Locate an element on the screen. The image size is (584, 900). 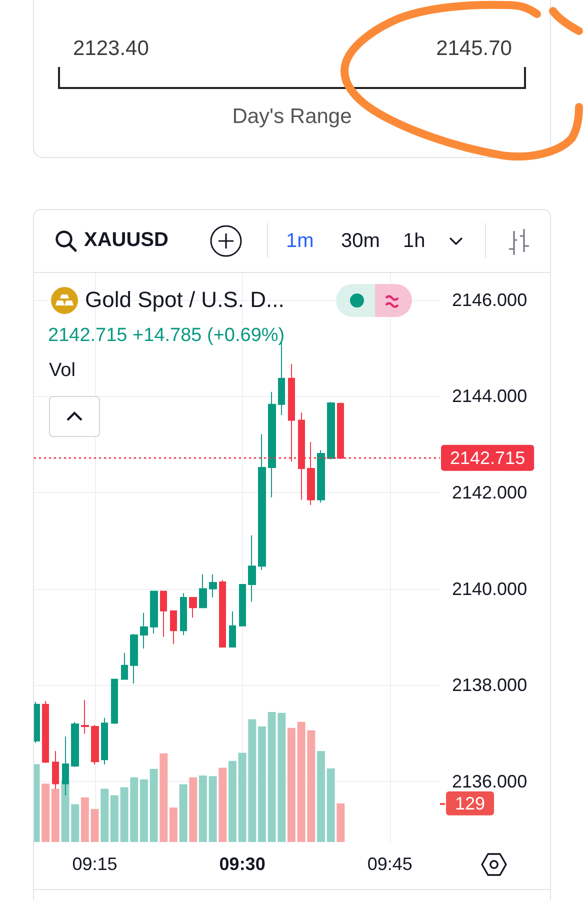
x-tick-label: 09:45 is located at coordinates (389, 864).